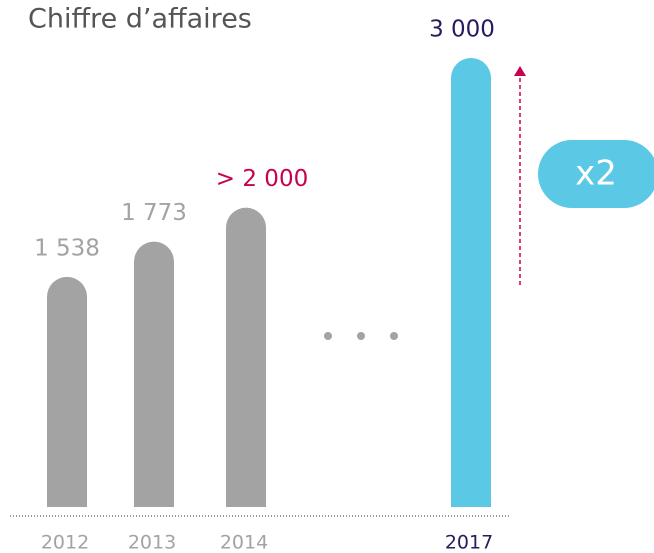  Describe the element at coordinates (140, 19) in the screenshot. I see `chart-title: Chiffre d’affaires` at that location.